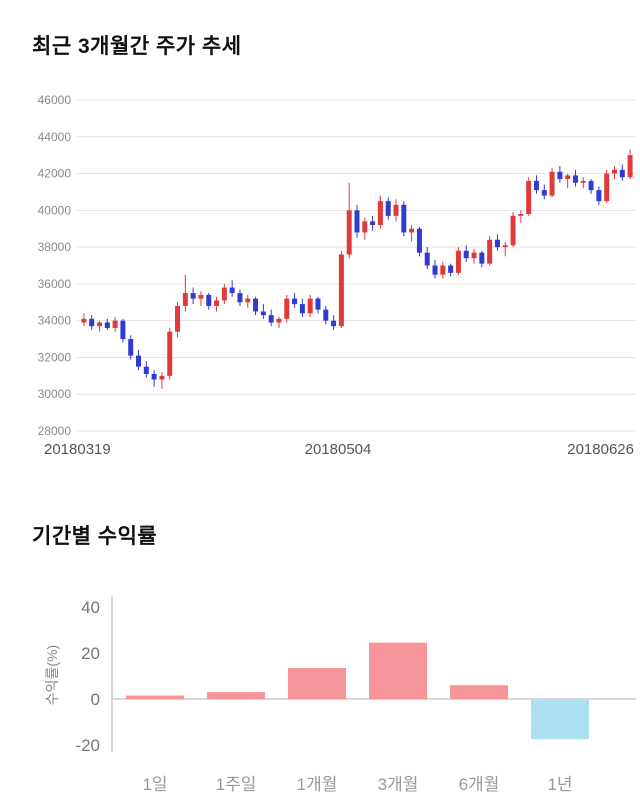 Image resolution: width=640 pixels, height=810 pixels. What do you see at coordinates (55, 174) in the screenshot?
I see `y-axis-tick-label: 42000` at bounding box center [55, 174].